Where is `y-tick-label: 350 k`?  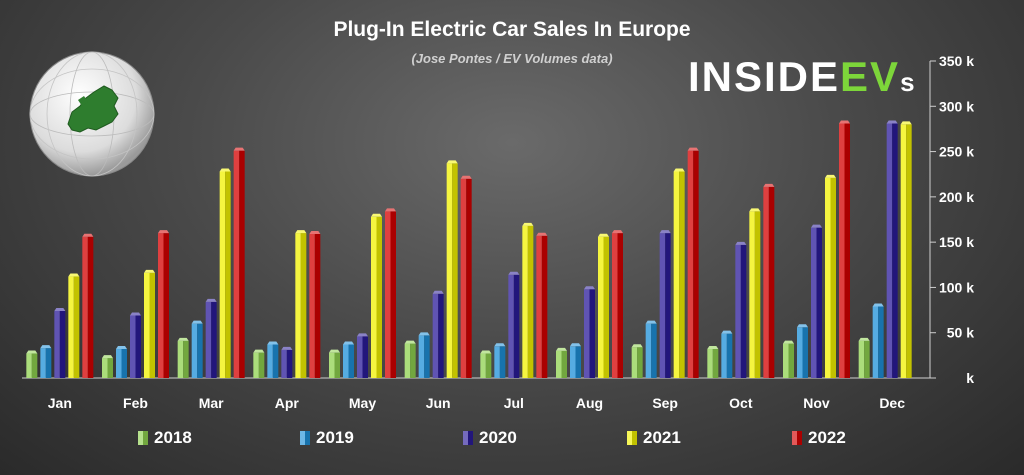
y-tick-label: 350 k is located at coordinates (956, 61).